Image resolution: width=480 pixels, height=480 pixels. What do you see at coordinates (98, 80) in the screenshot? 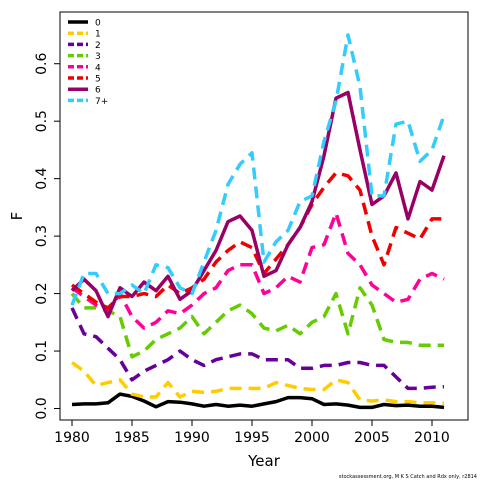
I see `legend-label: 5` at bounding box center [98, 80].